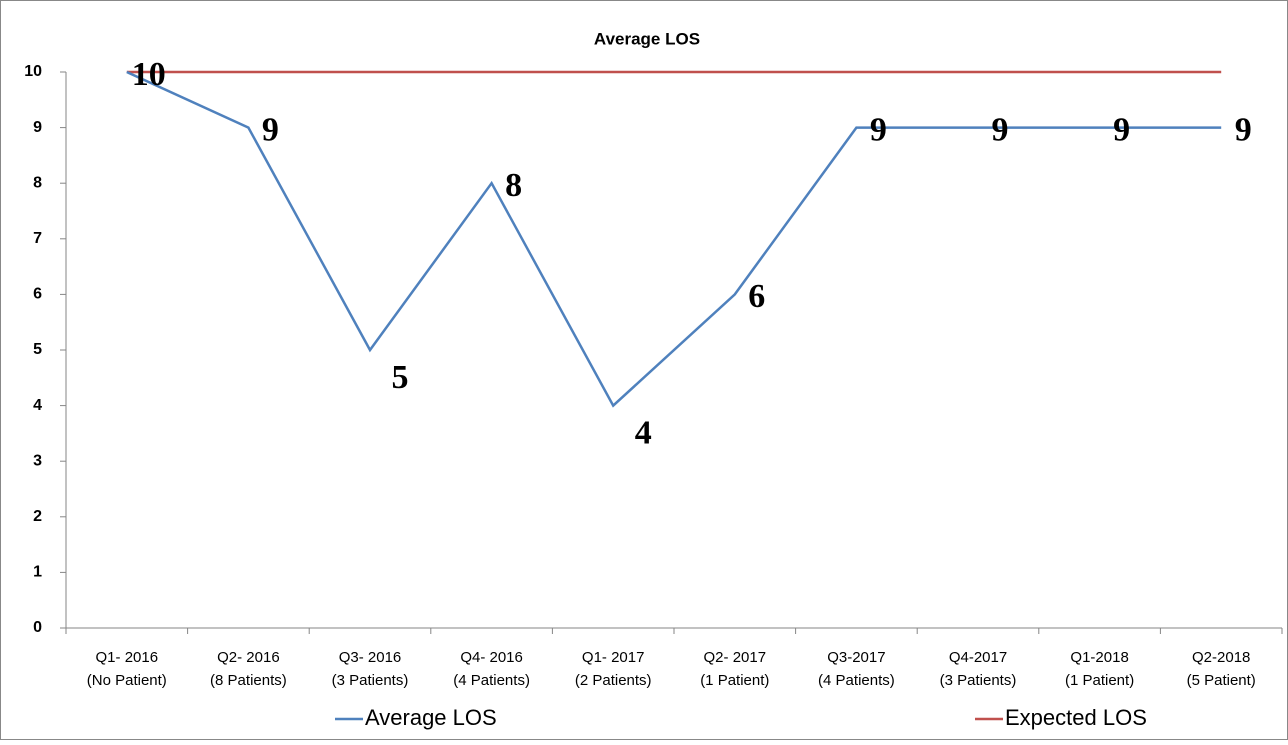 This screenshot has height=745, width=1288. What do you see at coordinates (370, 669) in the screenshot?
I see `x-tick-label: Q3- 2016 (3 Patients)` at bounding box center [370, 669].